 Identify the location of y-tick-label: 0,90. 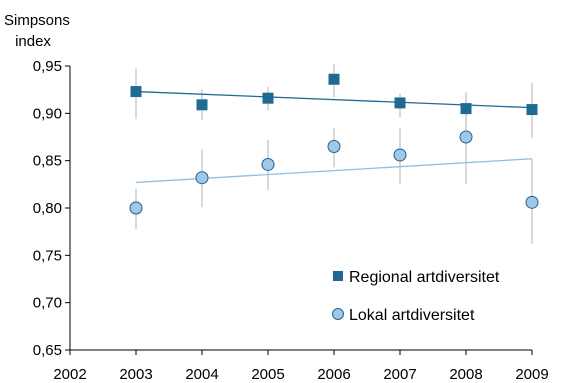
(47, 113).